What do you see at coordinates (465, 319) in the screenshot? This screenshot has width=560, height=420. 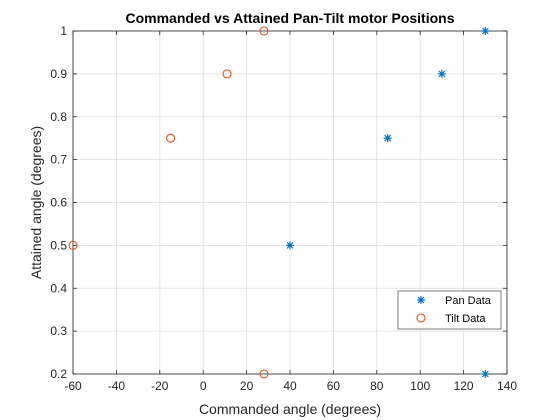 I see `legend-label-tilt: Tilt Data` at bounding box center [465, 319].